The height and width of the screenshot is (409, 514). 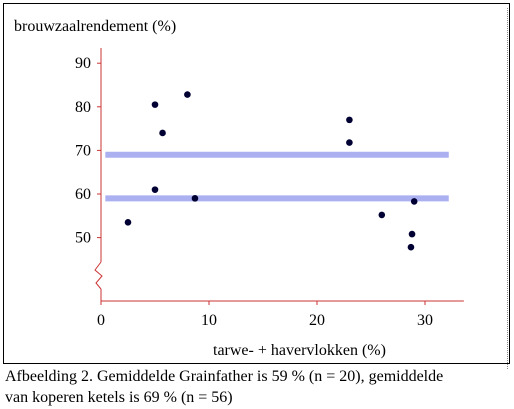 What do you see at coordinates (507, 188) in the screenshot?
I see `page-margin-rule` at bounding box center [507, 188].